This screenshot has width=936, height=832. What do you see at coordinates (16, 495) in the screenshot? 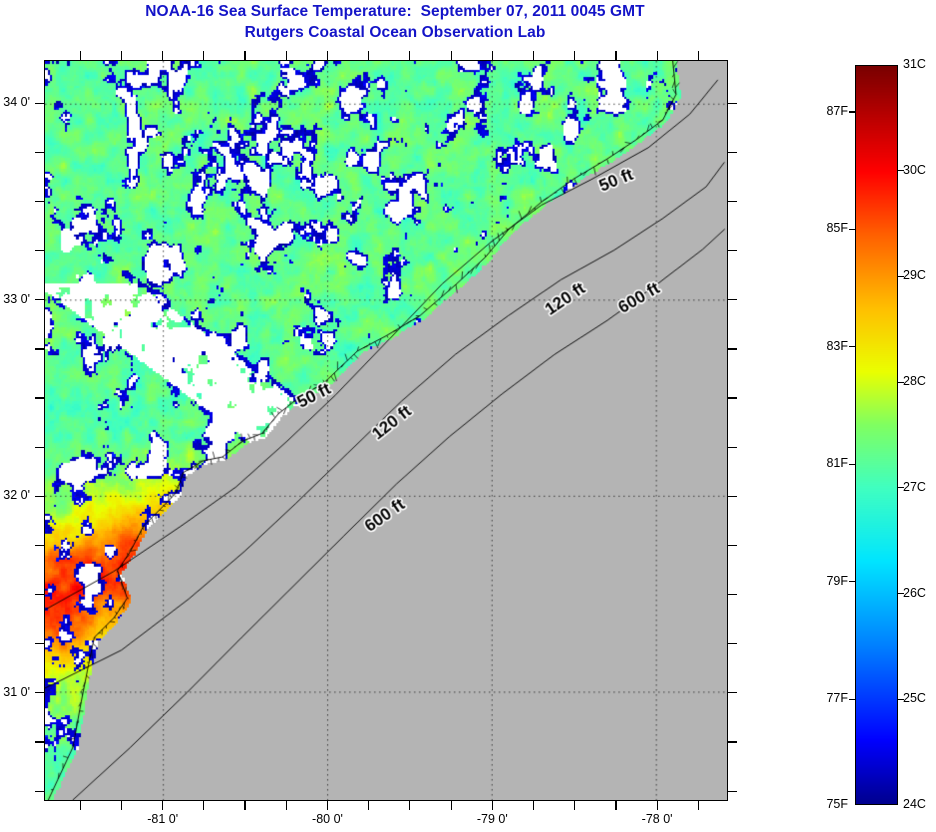
I see `lat-axis-label: 32 0'` at bounding box center [16, 495].